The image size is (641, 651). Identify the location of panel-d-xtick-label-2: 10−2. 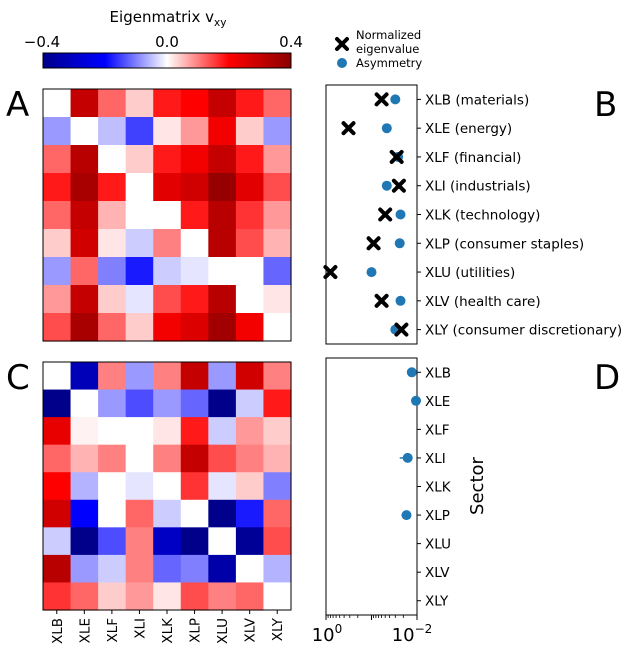
(412, 634).